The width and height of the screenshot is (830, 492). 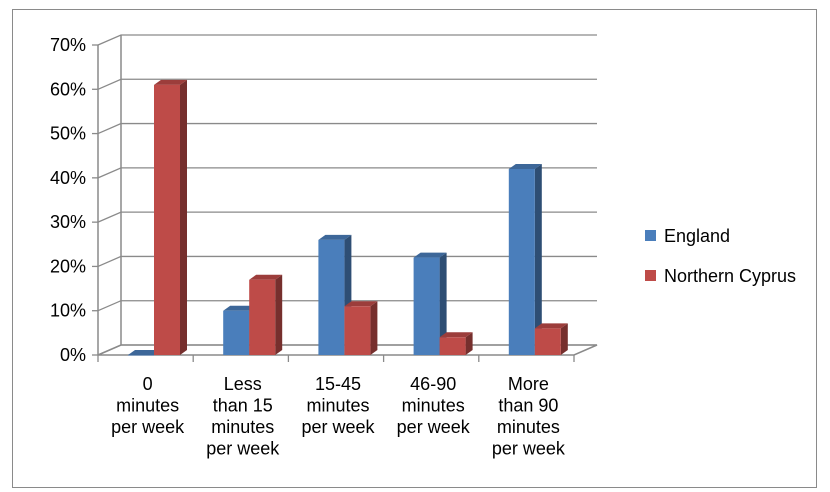 What do you see at coordinates (68, 200) in the screenshot?
I see `y-axis-ticks: 0% 10% 20% 30% 40% 50% 60% 70%` at bounding box center [68, 200].